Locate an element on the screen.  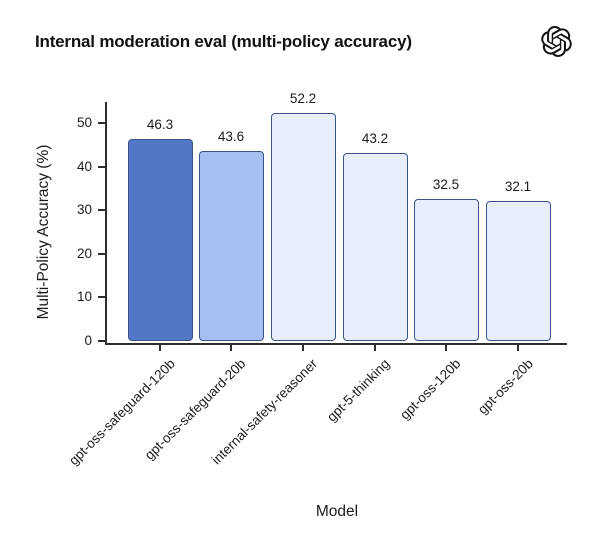
x-tick-label: gpt-oss-20b is located at coordinates (505, 387).